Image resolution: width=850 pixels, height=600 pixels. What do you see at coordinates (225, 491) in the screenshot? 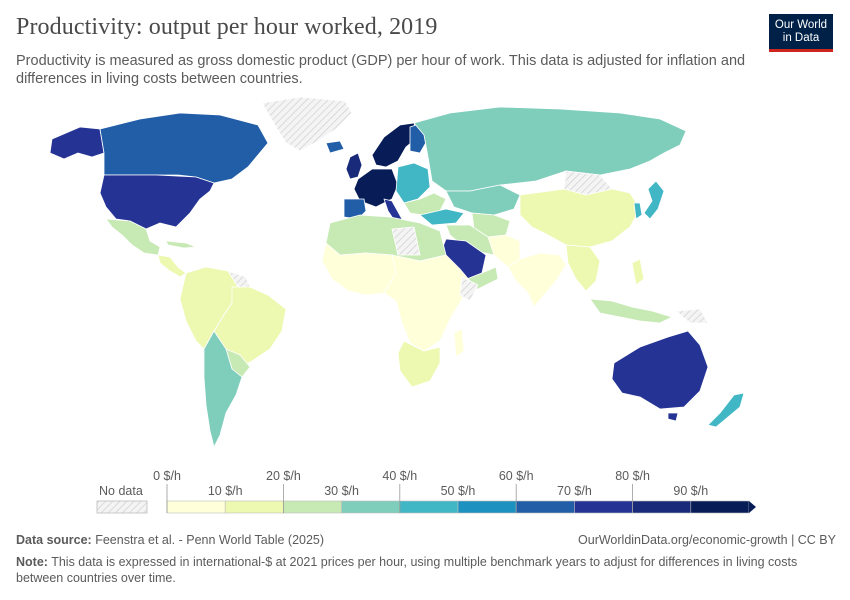
I see `legend-lower-label: 10 $/h` at bounding box center [225, 491].